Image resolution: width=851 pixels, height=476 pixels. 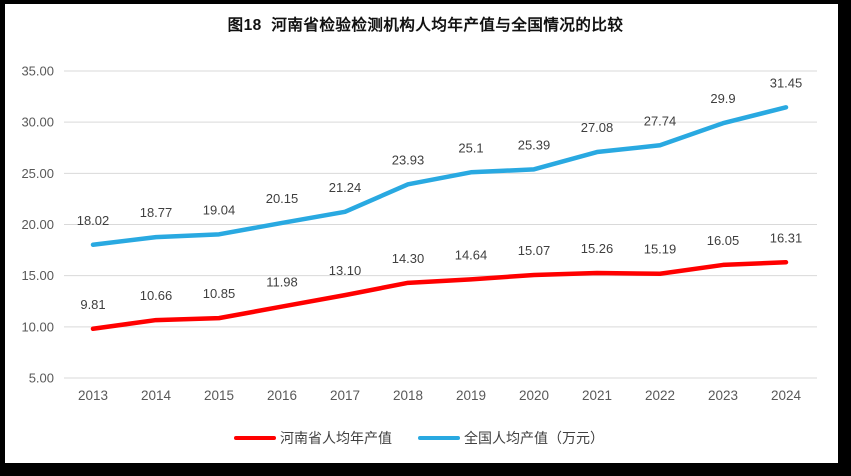 I want to click on y-axis-tick-label: 15.00, so click(x=37, y=275).